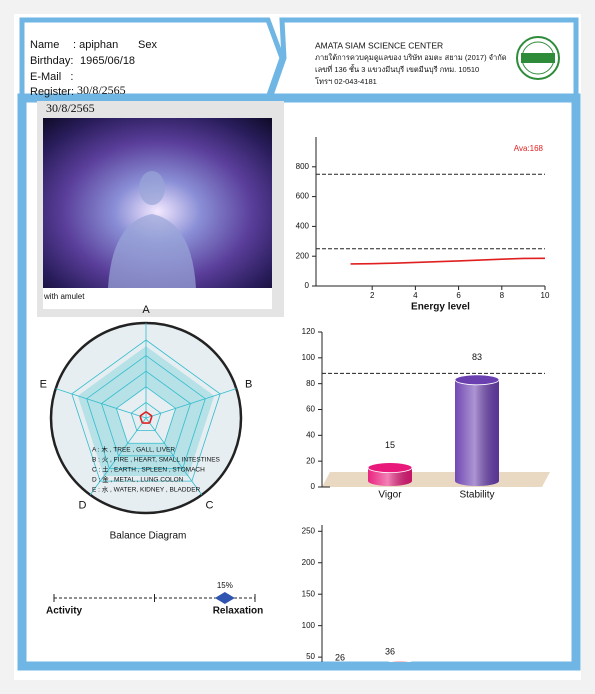 This screenshot has height=694, width=595. What do you see at coordinates (477, 357) in the screenshot?
I see `value-label: 83` at bounding box center [477, 357].